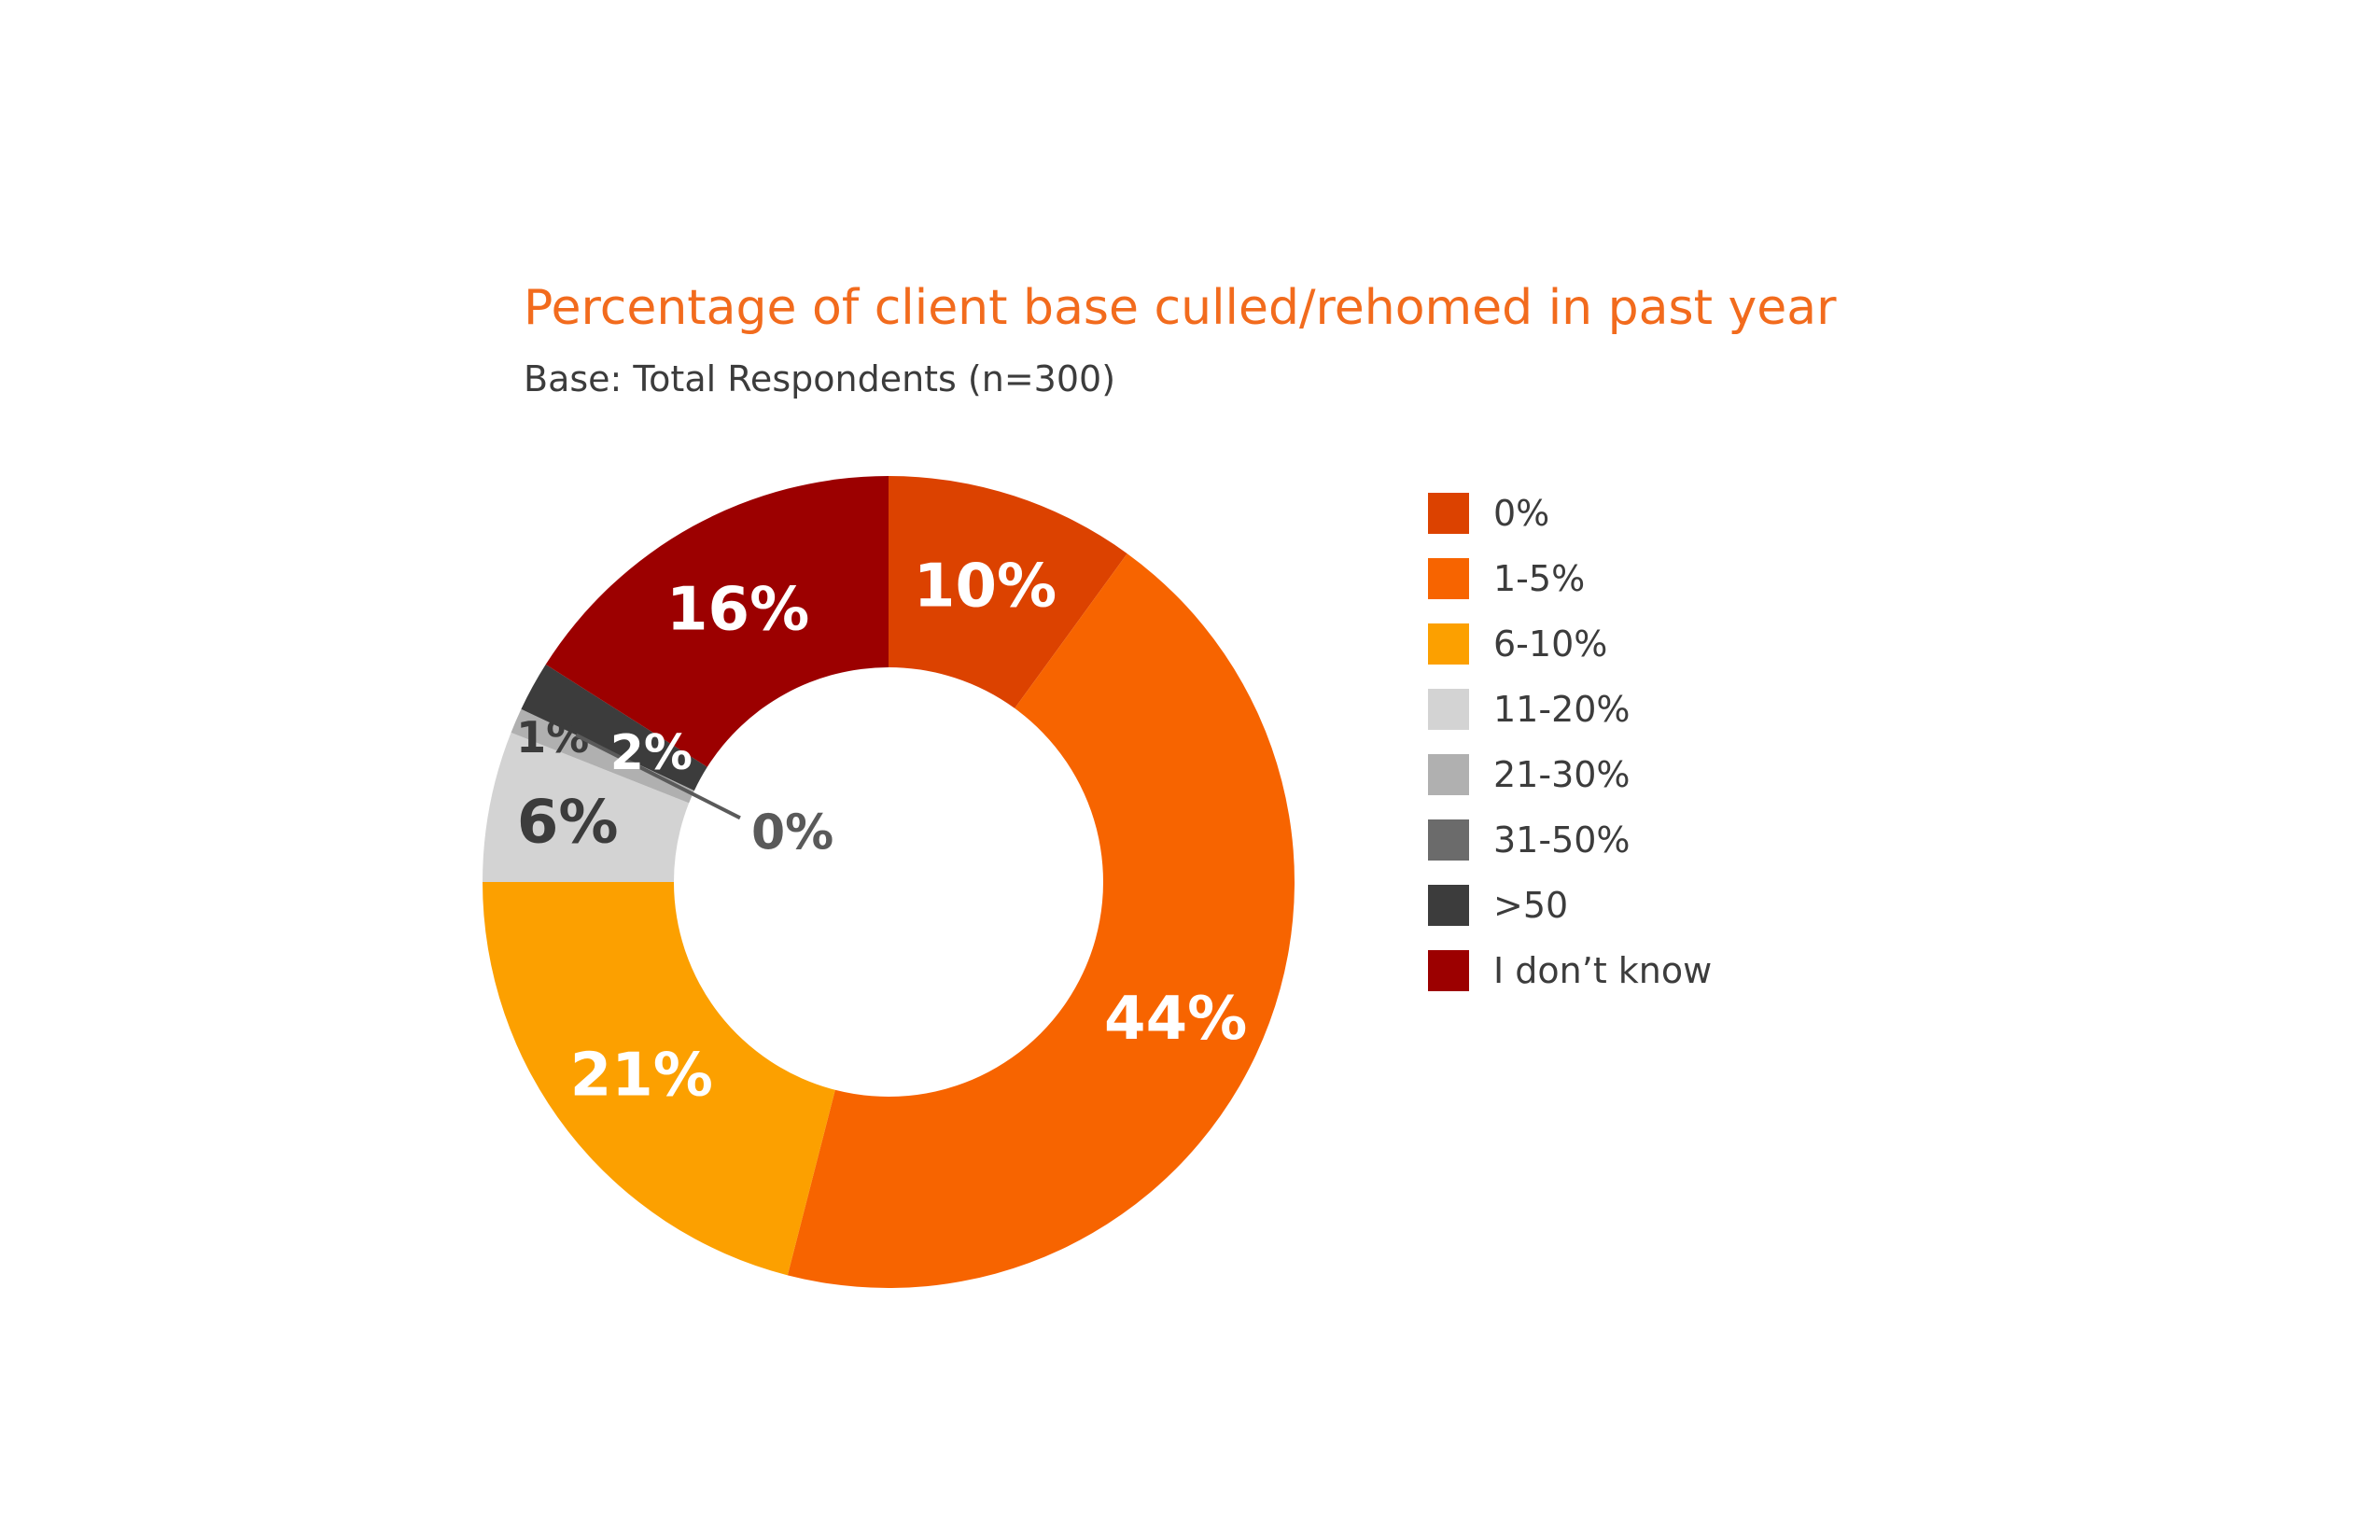  I want to click on data-label-6-10: 21%, so click(641, 1075).